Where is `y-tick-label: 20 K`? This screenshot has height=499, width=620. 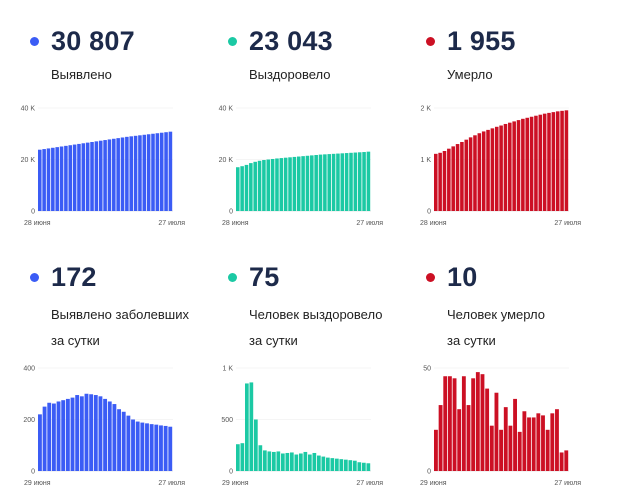 y-tick-label: 20 K is located at coordinates (28, 160).